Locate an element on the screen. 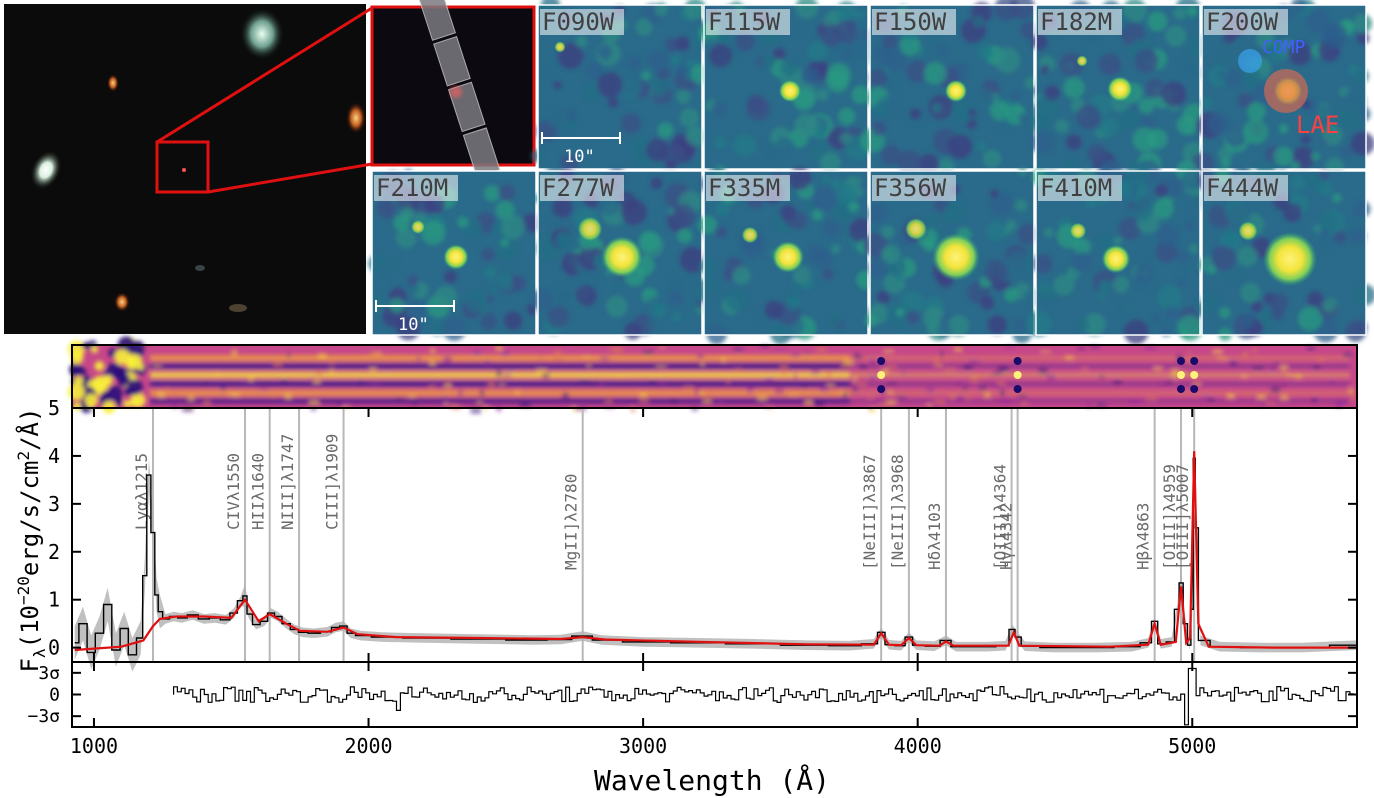 The width and height of the screenshot is (1374, 798). emission-line-label: NIII]λ1747 is located at coordinates (287, 482).